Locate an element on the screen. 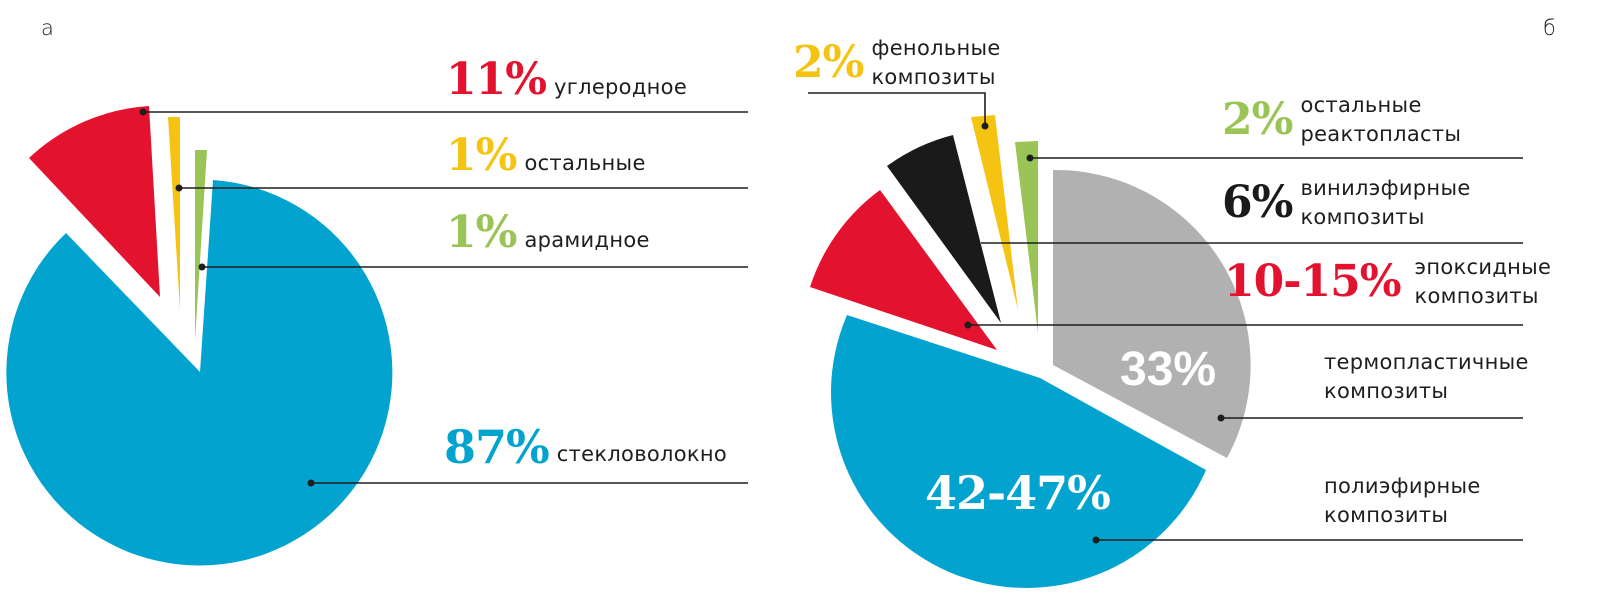  slice-label-thermoplastic: 33% is located at coordinates (1168, 369).